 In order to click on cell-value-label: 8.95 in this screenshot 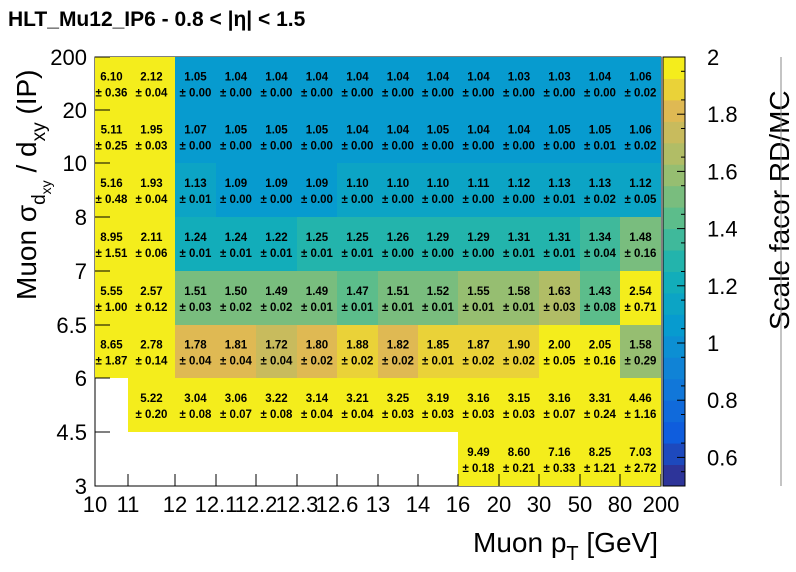, I will do `click(111, 238)`.